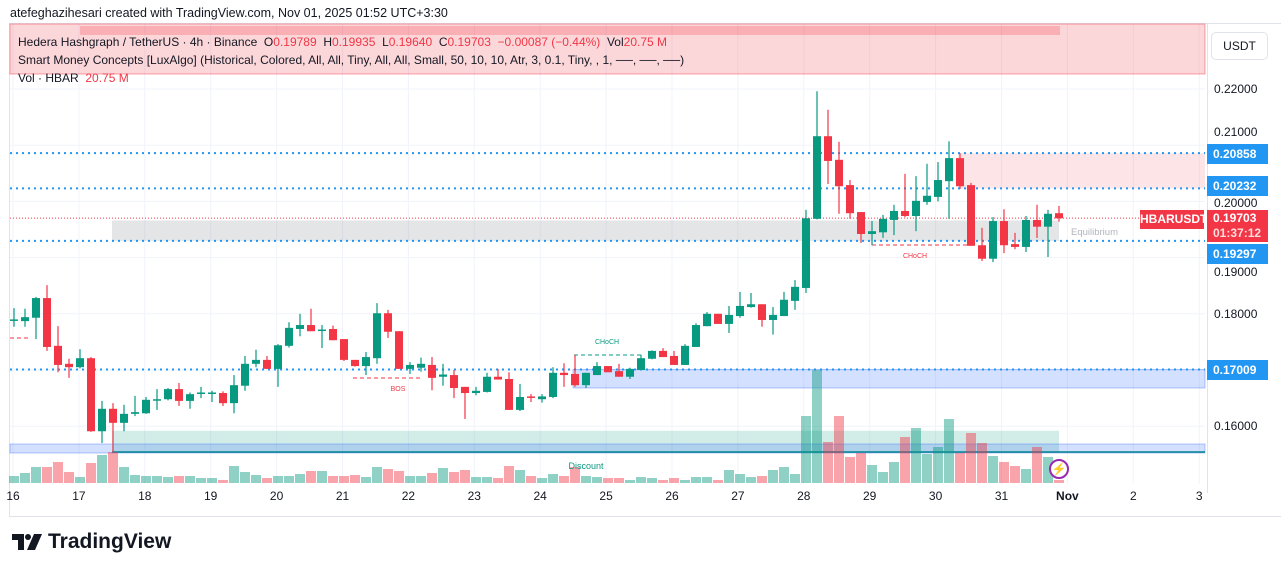 The height and width of the screenshot is (571, 1281). What do you see at coordinates (107, 78) in the screenshot?
I see `legend-volume-value: 20.75 M` at bounding box center [107, 78].